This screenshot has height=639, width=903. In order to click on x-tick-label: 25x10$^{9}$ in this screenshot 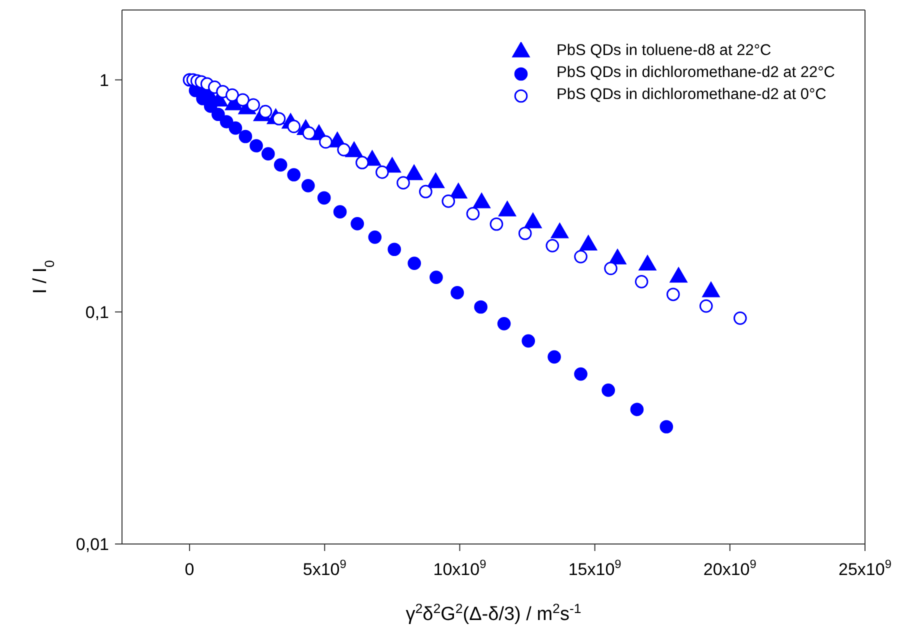, I will do `click(865, 568)`.